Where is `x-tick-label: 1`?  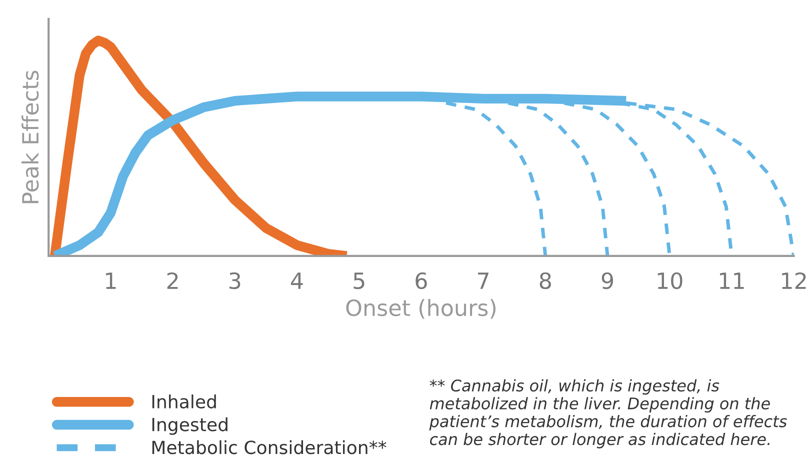
x-tick-label: 1 is located at coordinates (111, 280).